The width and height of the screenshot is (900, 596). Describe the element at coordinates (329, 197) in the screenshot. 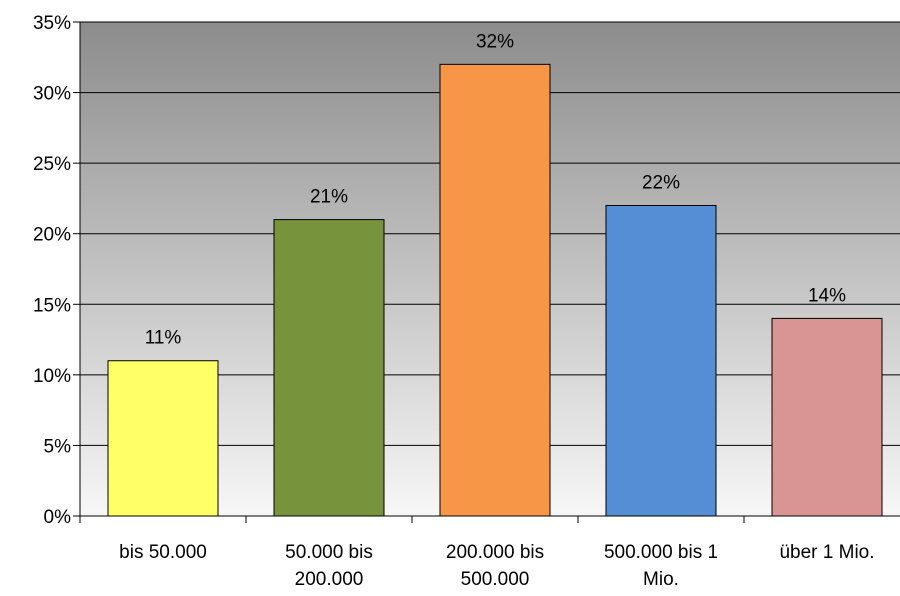

I see `data-label: 21%` at that location.